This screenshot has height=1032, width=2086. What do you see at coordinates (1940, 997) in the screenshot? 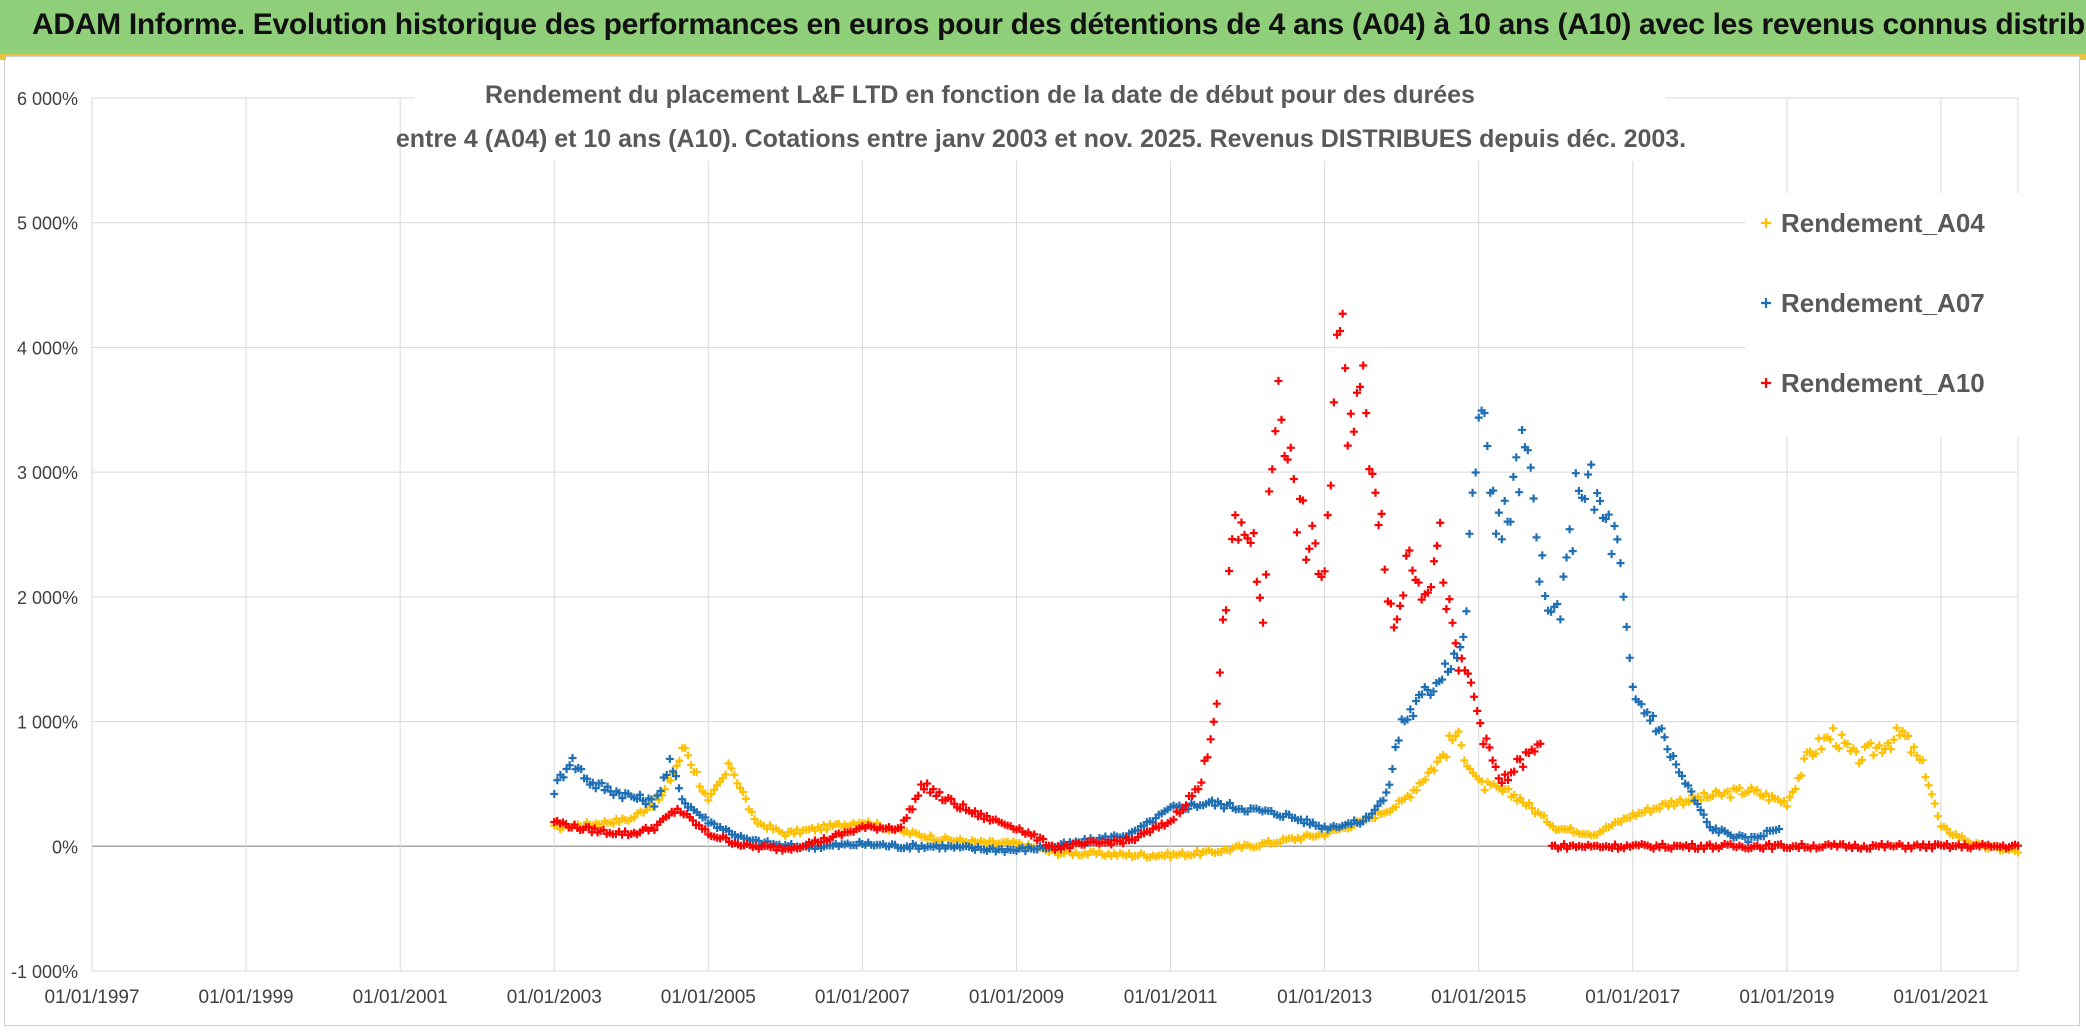
I see `x-tick-label: 01/01/2021` at bounding box center [1940, 997].